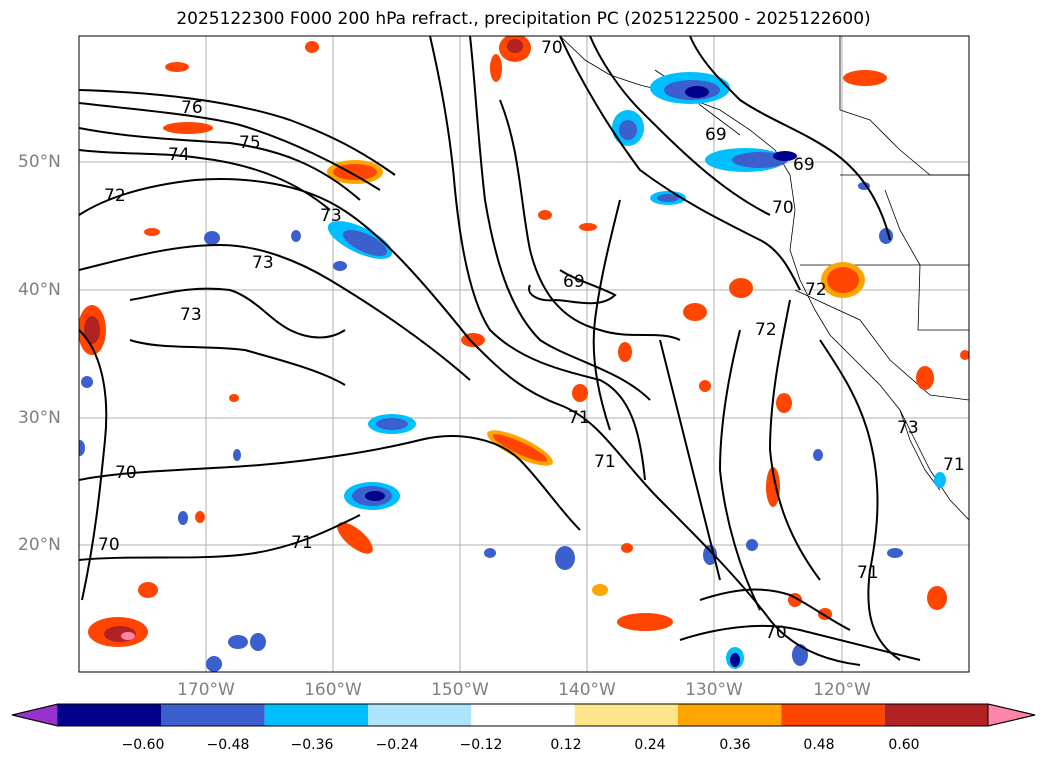  What do you see at coordinates (39, 545) in the screenshot?
I see `lat-label: 20°N` at bounding box center [39, 545].